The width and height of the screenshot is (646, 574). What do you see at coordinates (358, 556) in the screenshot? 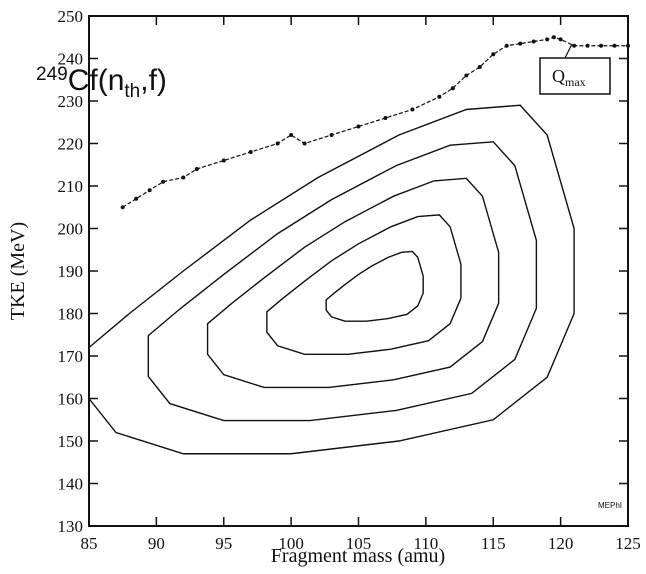
I see `x-axis-title: Fragment mass (amu)` at bounding box center [358, 556].